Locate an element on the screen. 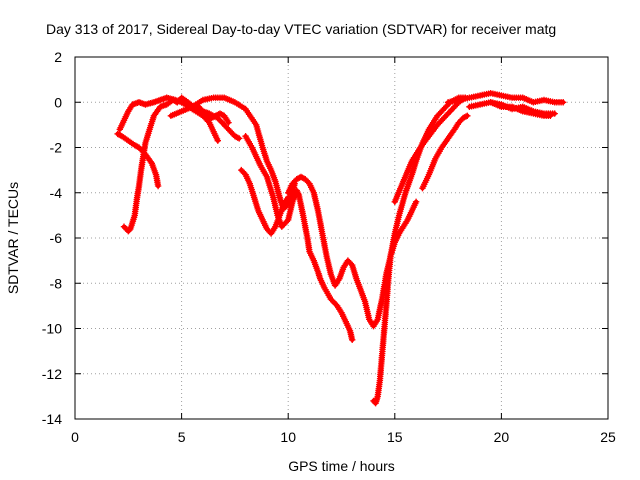  series-arc9 is located at coordinates (419, 250).